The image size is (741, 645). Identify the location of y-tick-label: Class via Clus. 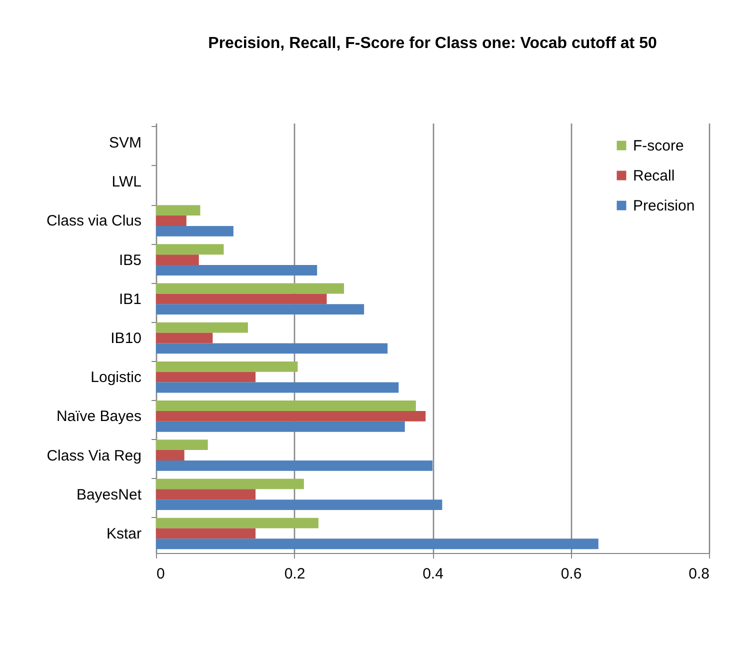
(94, 221).